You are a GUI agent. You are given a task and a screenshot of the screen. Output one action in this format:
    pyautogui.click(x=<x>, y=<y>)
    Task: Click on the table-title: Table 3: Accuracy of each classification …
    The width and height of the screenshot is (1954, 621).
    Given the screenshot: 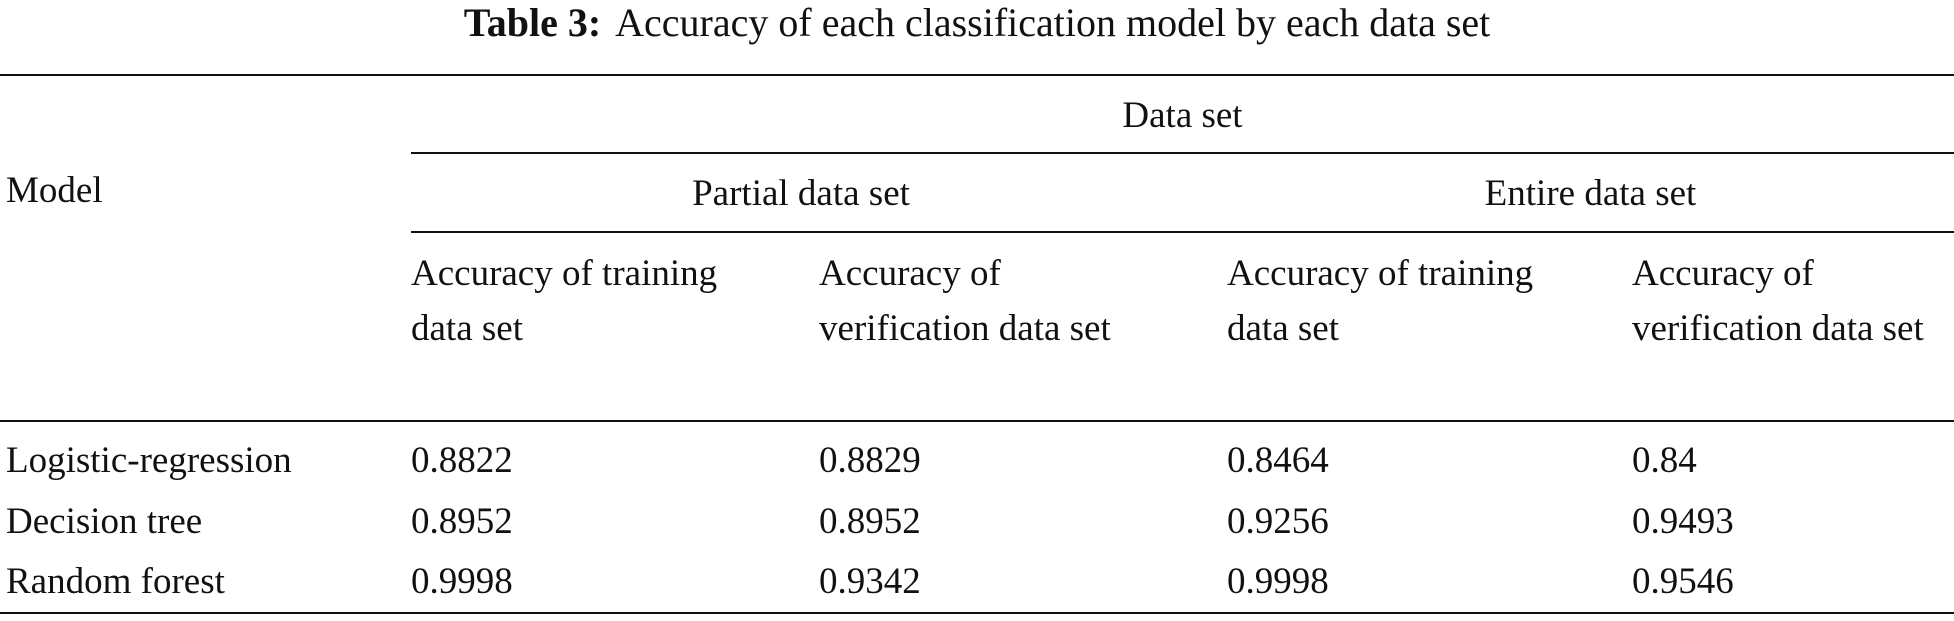 What is the action you would take?
    pyautogui.click(x=977, y=23)
    